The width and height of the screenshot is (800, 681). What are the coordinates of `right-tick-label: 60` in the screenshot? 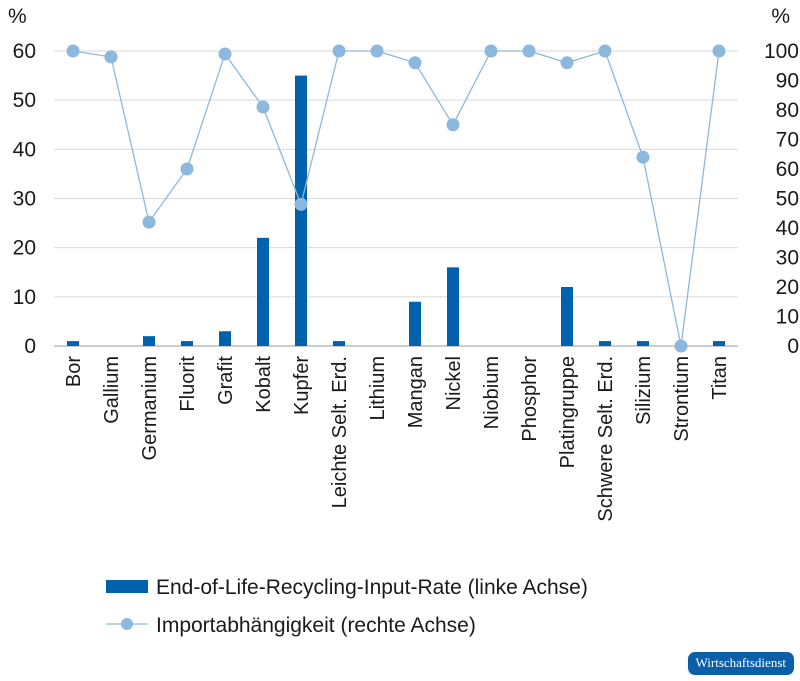 It's located at (787, 169).